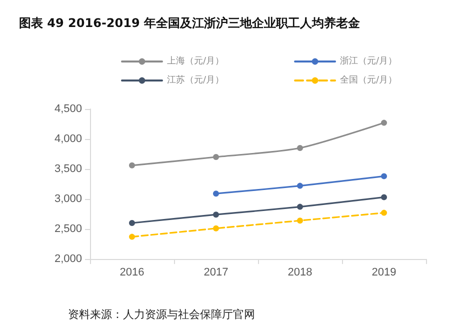 The image size is (474, 334). Describe the element at coordinates (132, 272) in the screenshot. I see `x-tick-label: 2016` at that location.